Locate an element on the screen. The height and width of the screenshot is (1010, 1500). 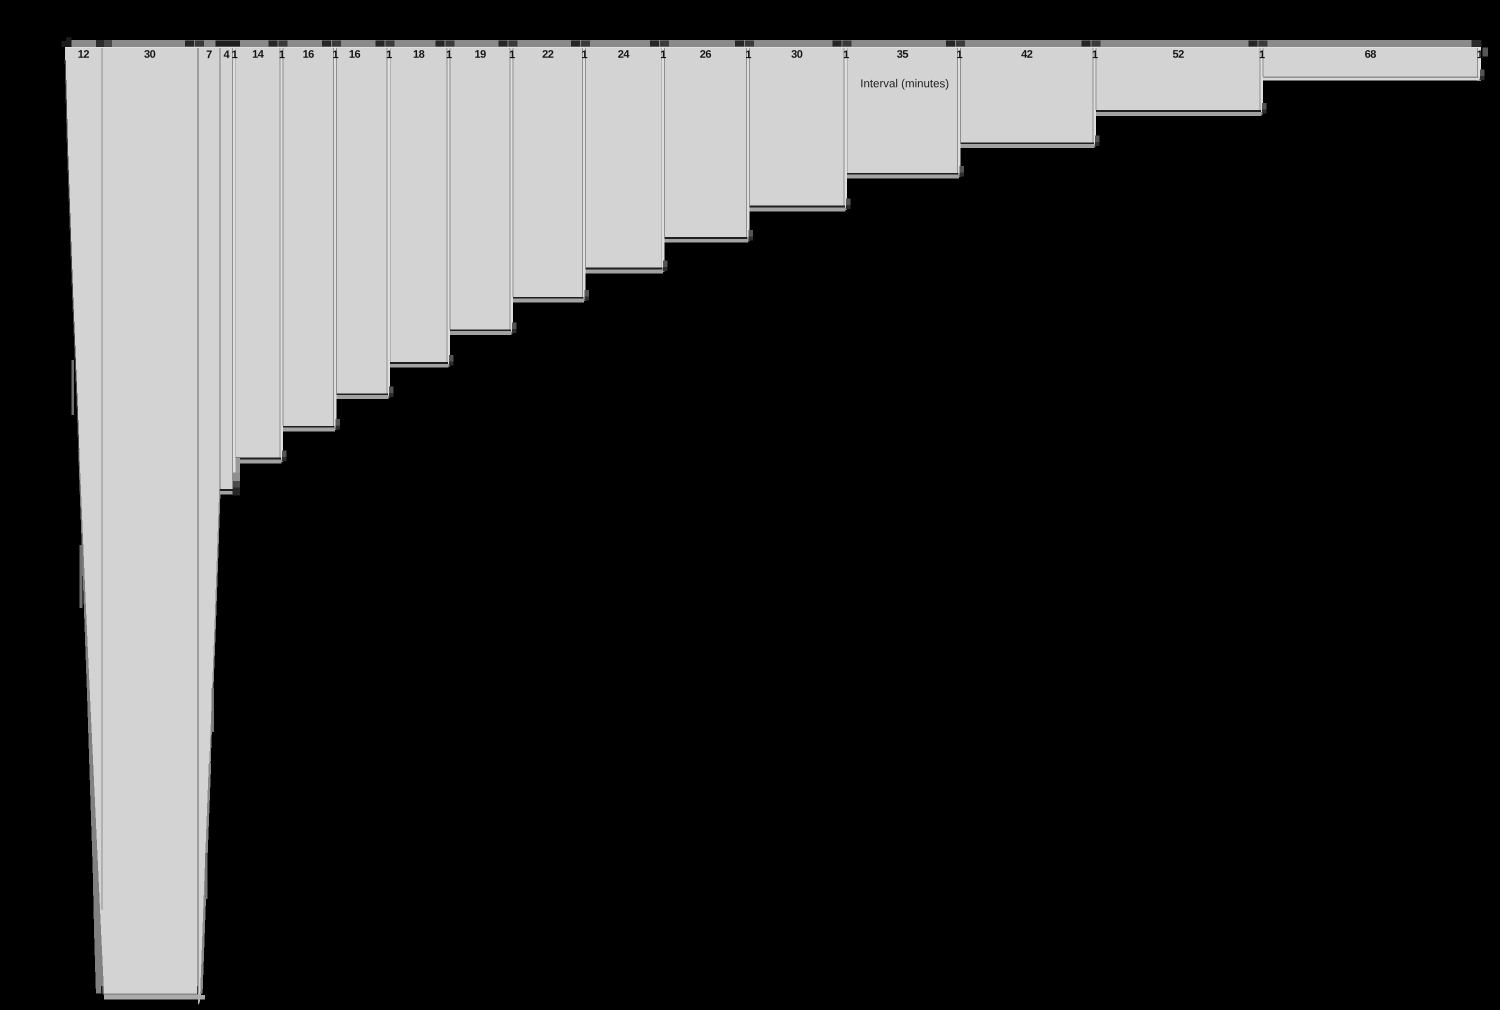
svg-text: 22 is located at coordinates (548, 55).